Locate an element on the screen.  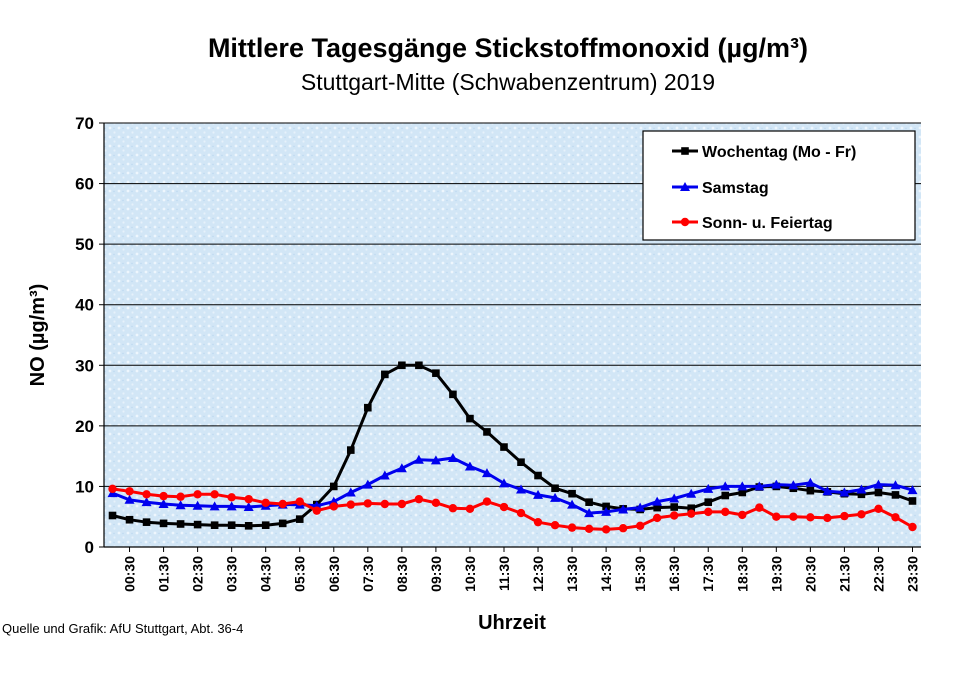
x-tick-label: 09:30 is located at coordinates (436, 574).